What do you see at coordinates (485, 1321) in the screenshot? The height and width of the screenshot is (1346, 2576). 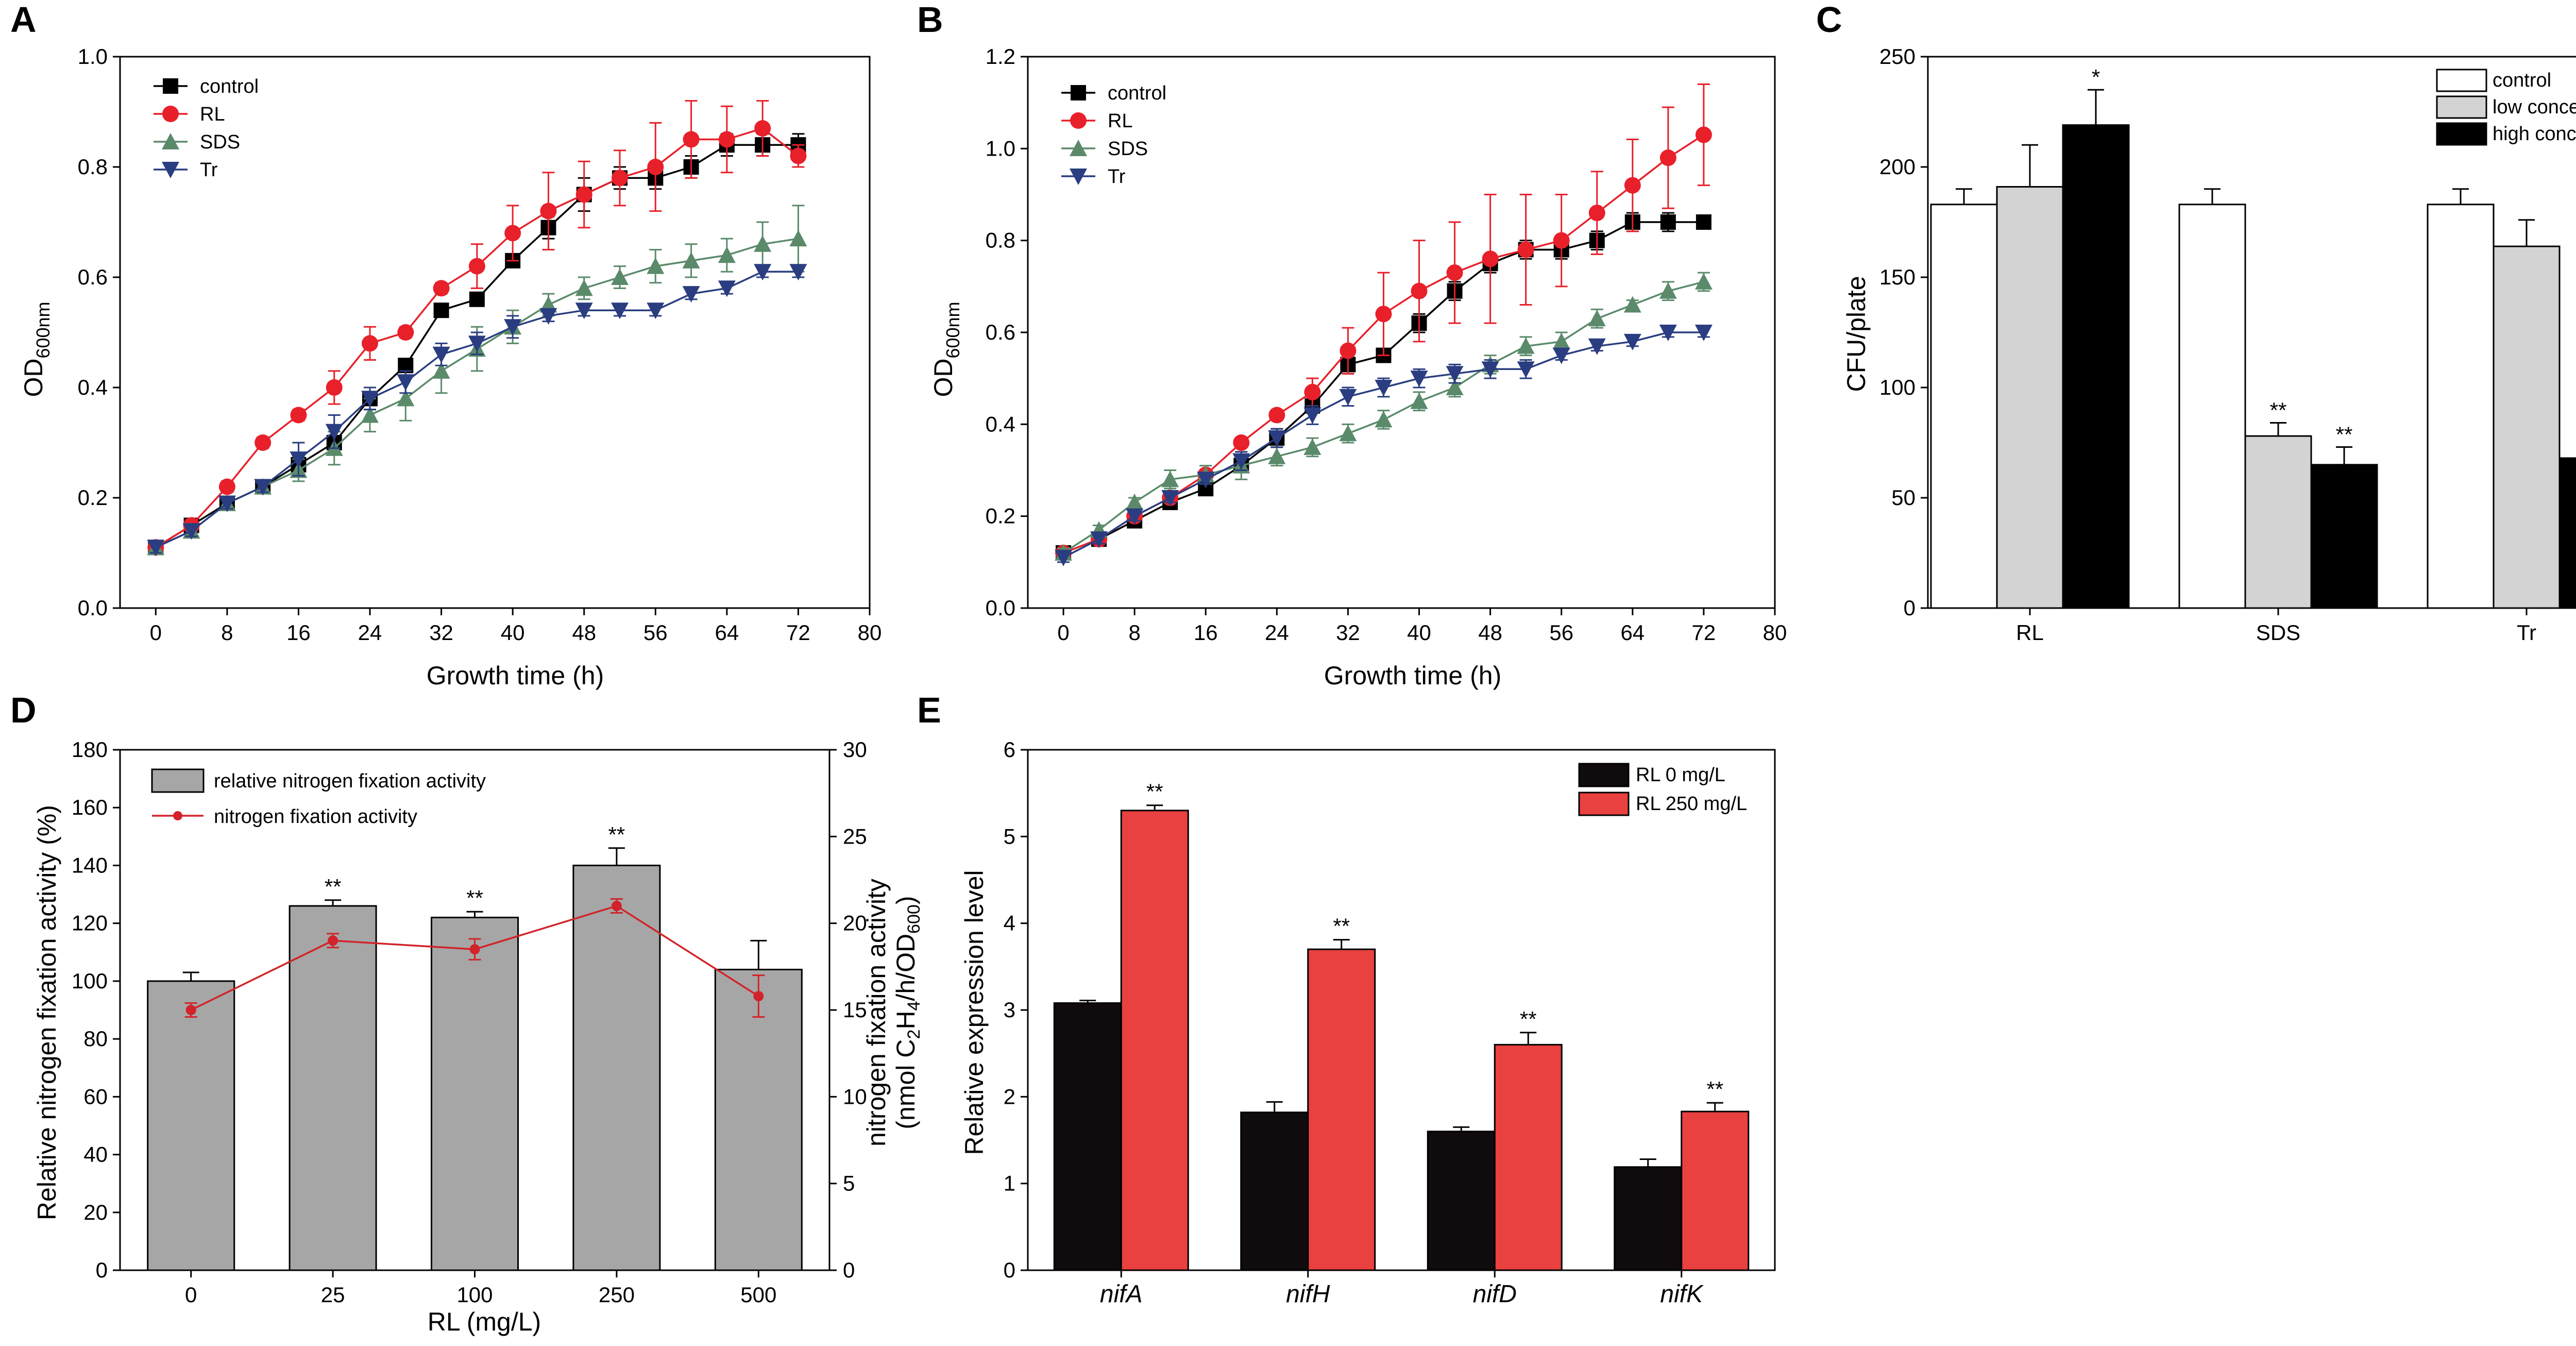 I see `x-axis-title: RL (mg/L)` at bounding box center [485, 1321].